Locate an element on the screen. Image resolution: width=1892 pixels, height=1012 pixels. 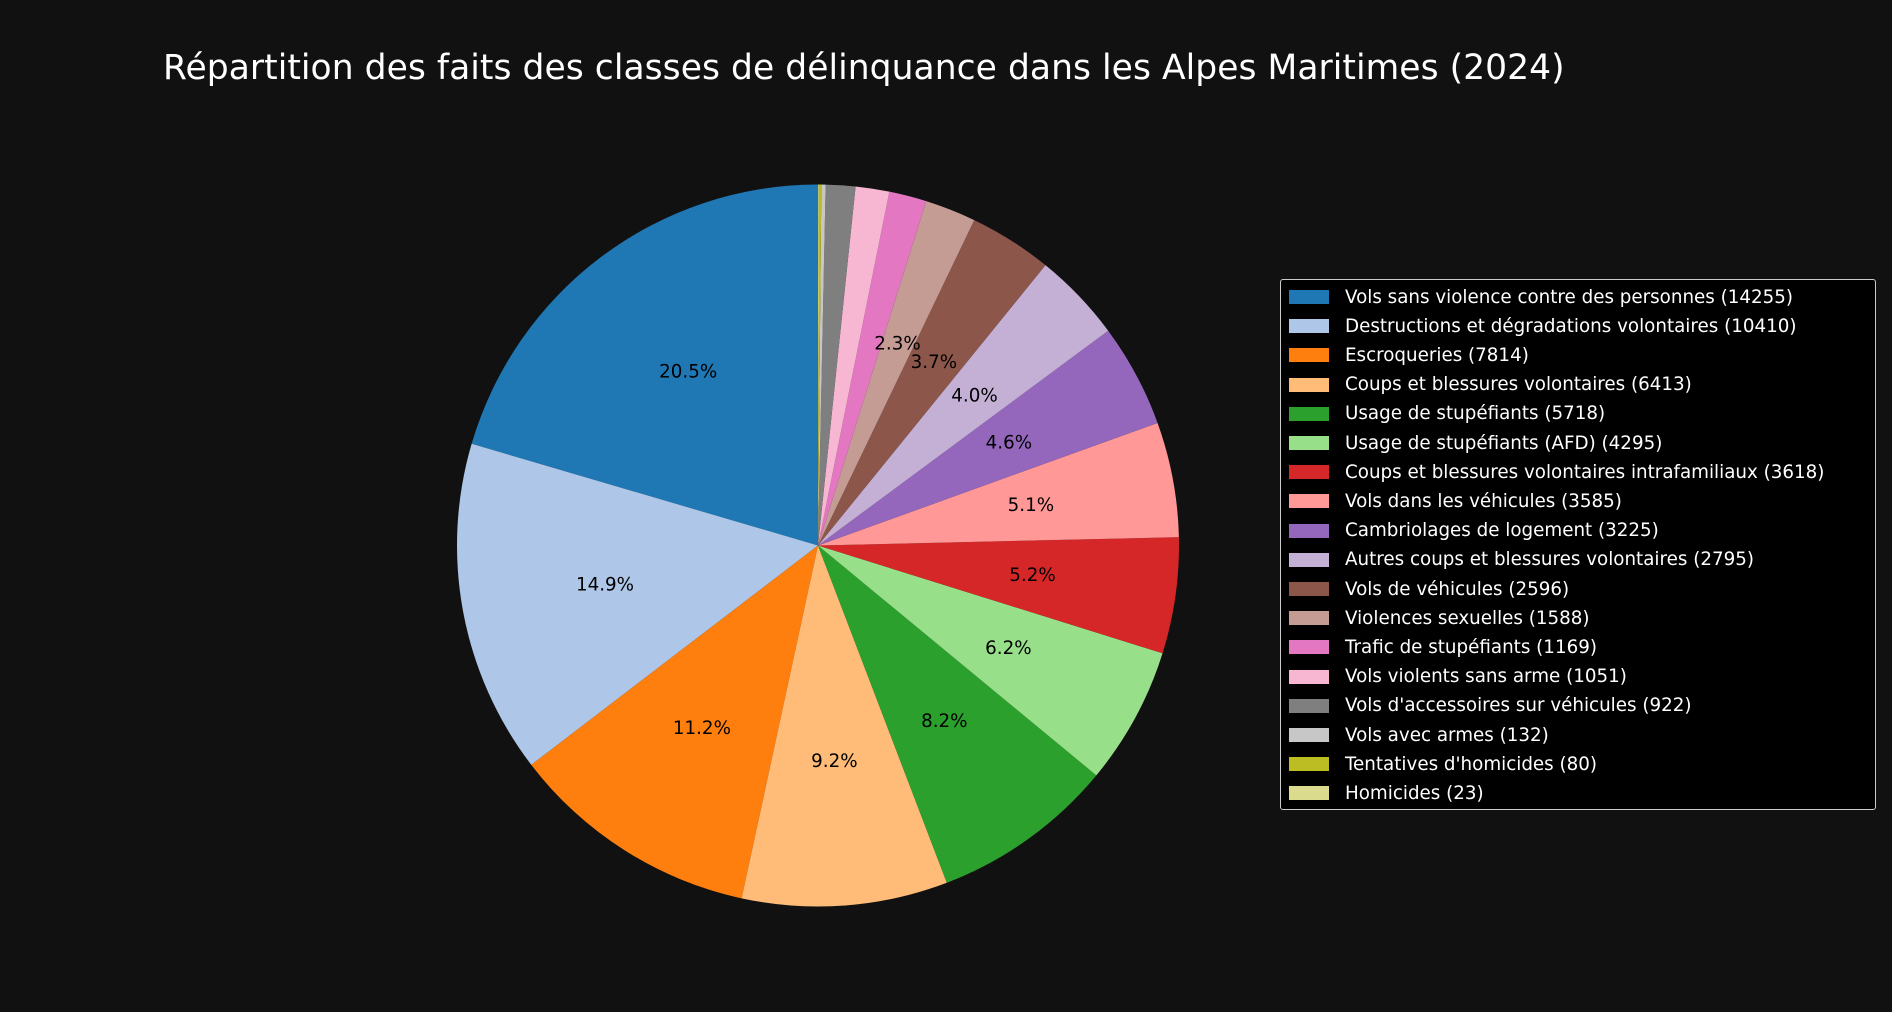
legend-item: Escroqueries (7814) is located at coordinates (1409, 355).